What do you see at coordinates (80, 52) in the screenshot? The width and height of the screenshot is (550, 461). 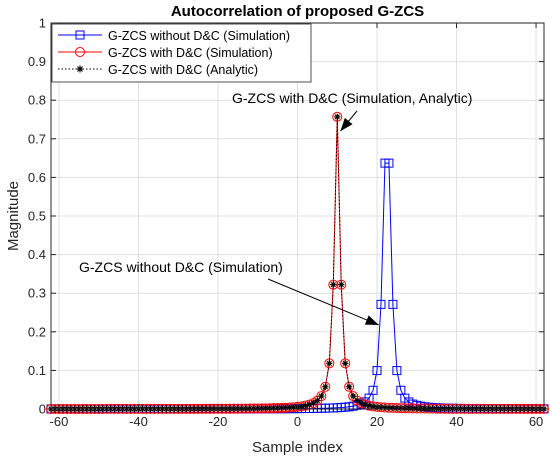 I see `legend-marker-circle` at bounding box center [80, 52].